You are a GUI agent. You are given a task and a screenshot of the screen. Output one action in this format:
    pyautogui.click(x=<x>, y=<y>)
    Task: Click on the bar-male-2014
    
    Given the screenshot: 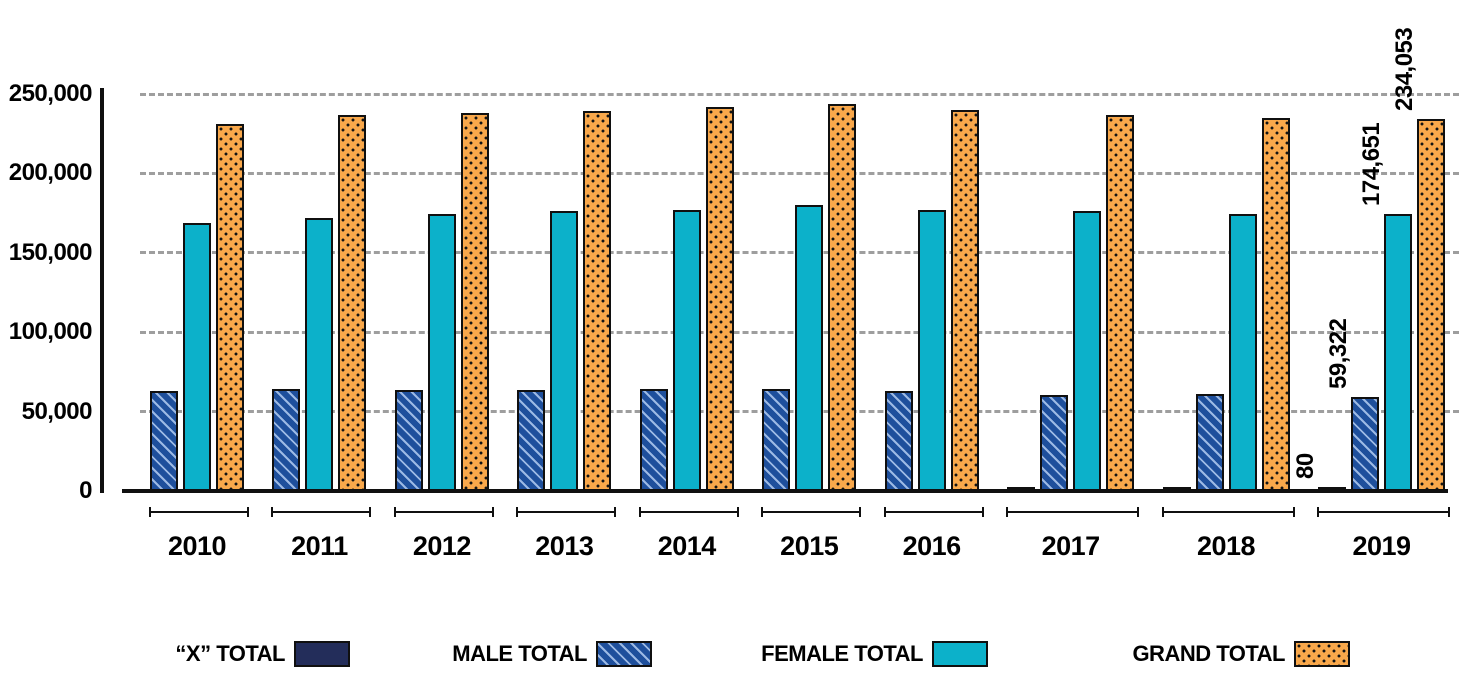 What is the action you would take?
    pyautogui.click(x=653, y=439)
    